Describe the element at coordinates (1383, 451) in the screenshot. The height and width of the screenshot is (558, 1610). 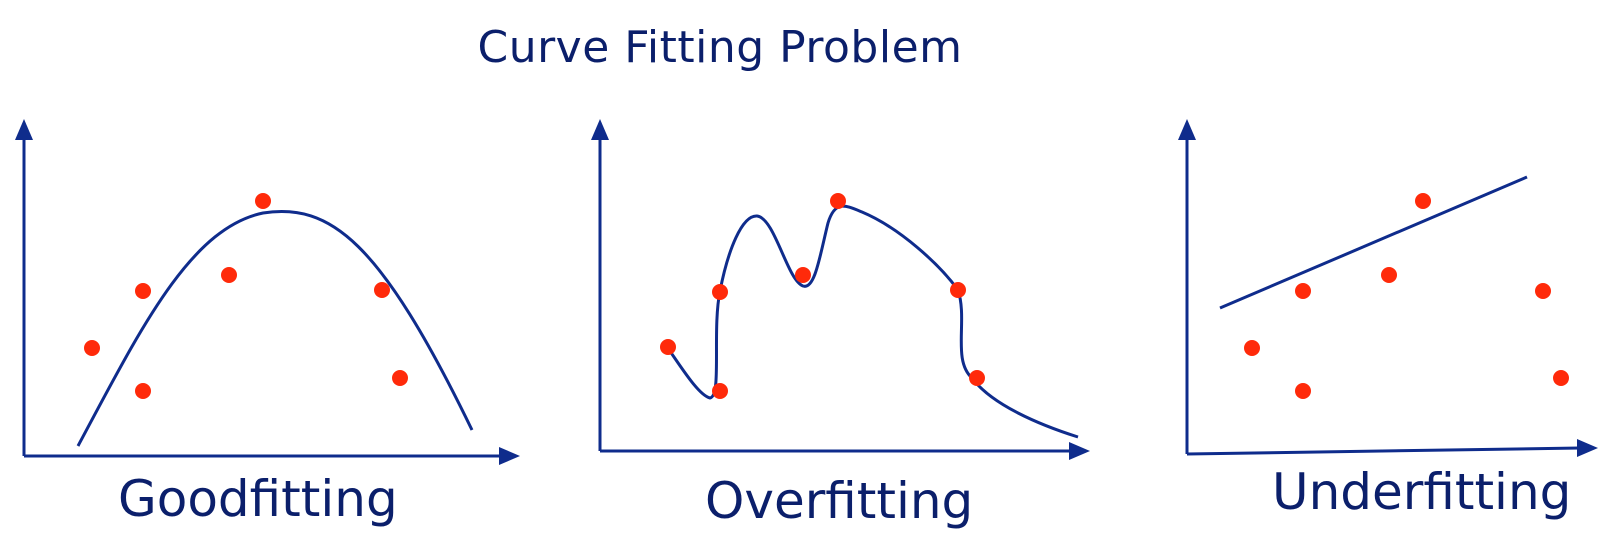
I see `underfitting-x-axis` at that location.